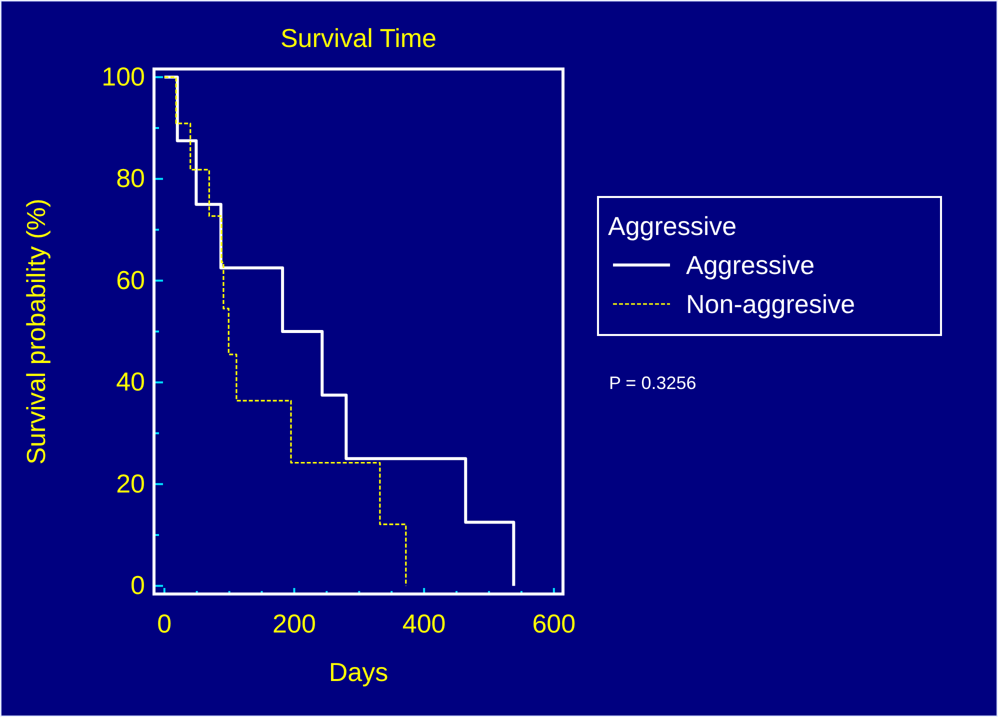  What do you see at coordinates (164, 623) in the screenshot?
I see `x-tick-label: 0` at bounding box center [164, 623].